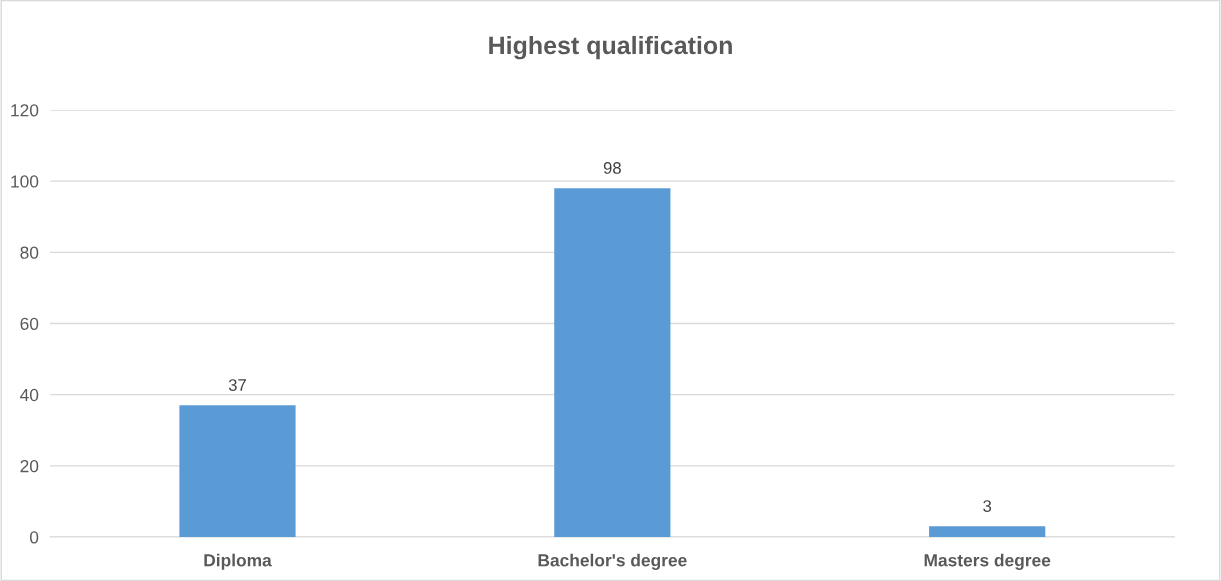 Image resolution: width=1221 pixels, height=581 pixels. Describe the element at coordinates (987, 506) in the screenshot. I see `data-label: 3` at that location.